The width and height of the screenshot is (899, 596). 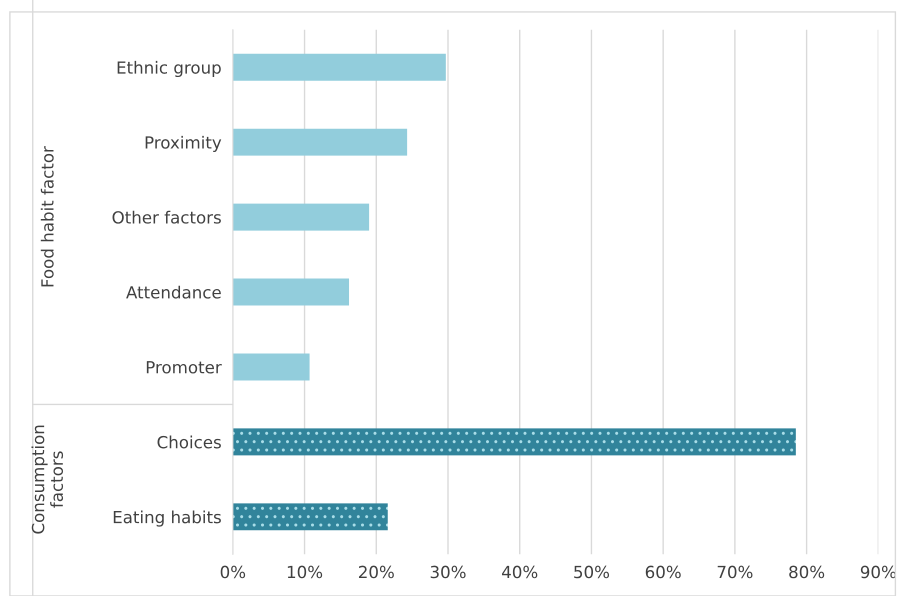 What do you see at coordinates (184, 367) in the screenshot?
I see `y-tick-label: Promoter` at bounding box center [184, 367].